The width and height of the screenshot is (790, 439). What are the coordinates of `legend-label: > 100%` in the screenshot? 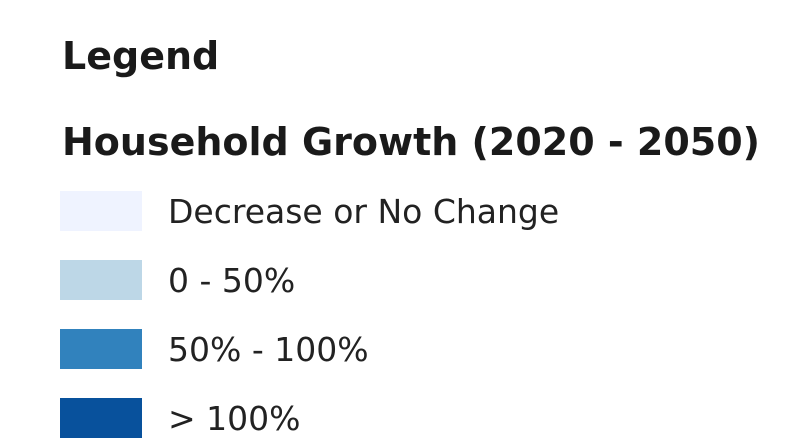 It's located at (234, 418).